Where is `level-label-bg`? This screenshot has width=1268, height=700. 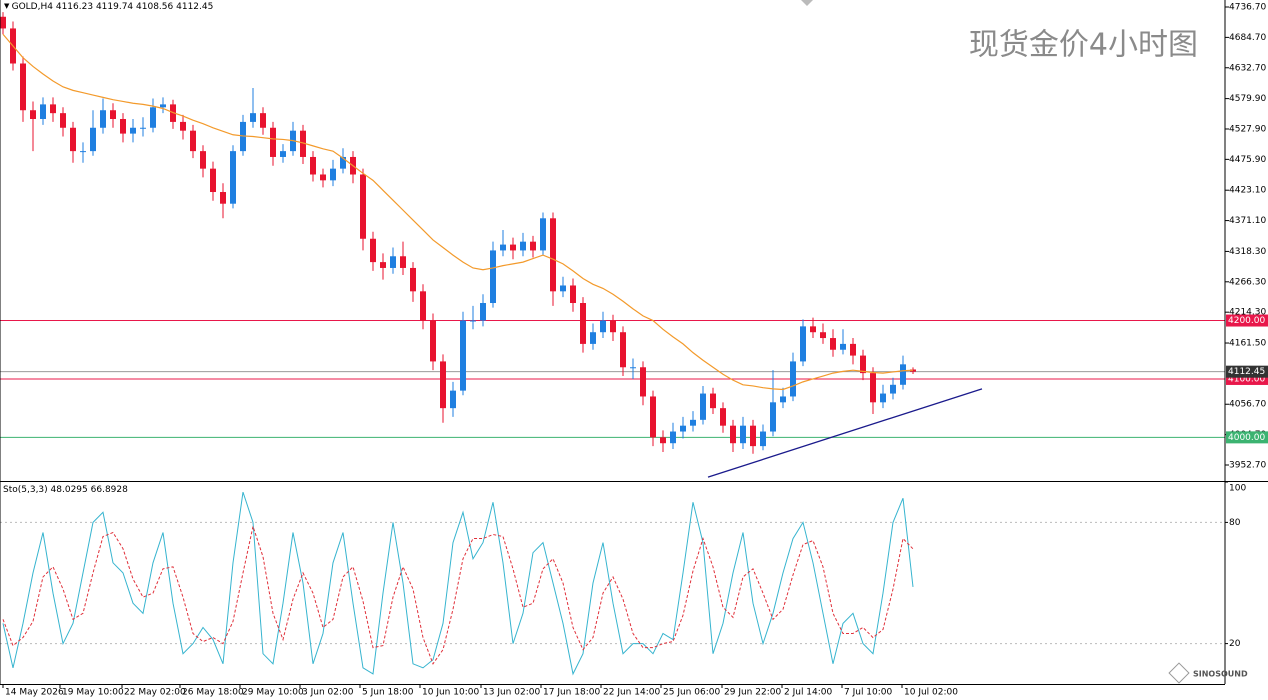 level-label-bg is located at coordinates (1247, 320).